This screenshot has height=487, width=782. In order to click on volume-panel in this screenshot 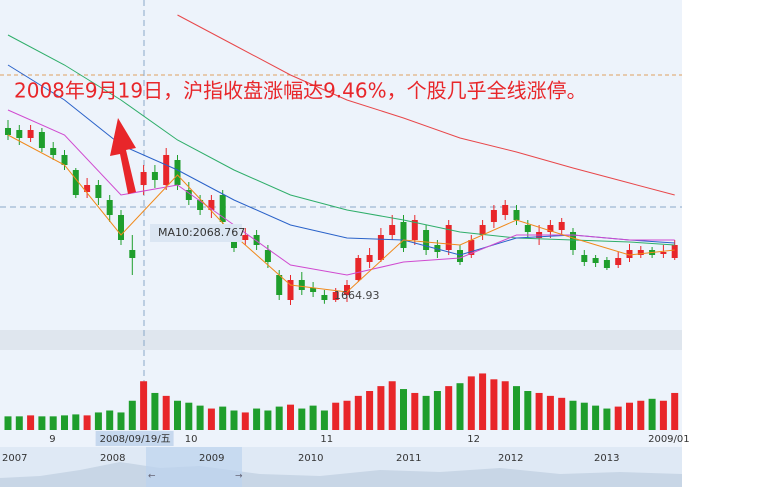, I will do `click(341, 390)`.